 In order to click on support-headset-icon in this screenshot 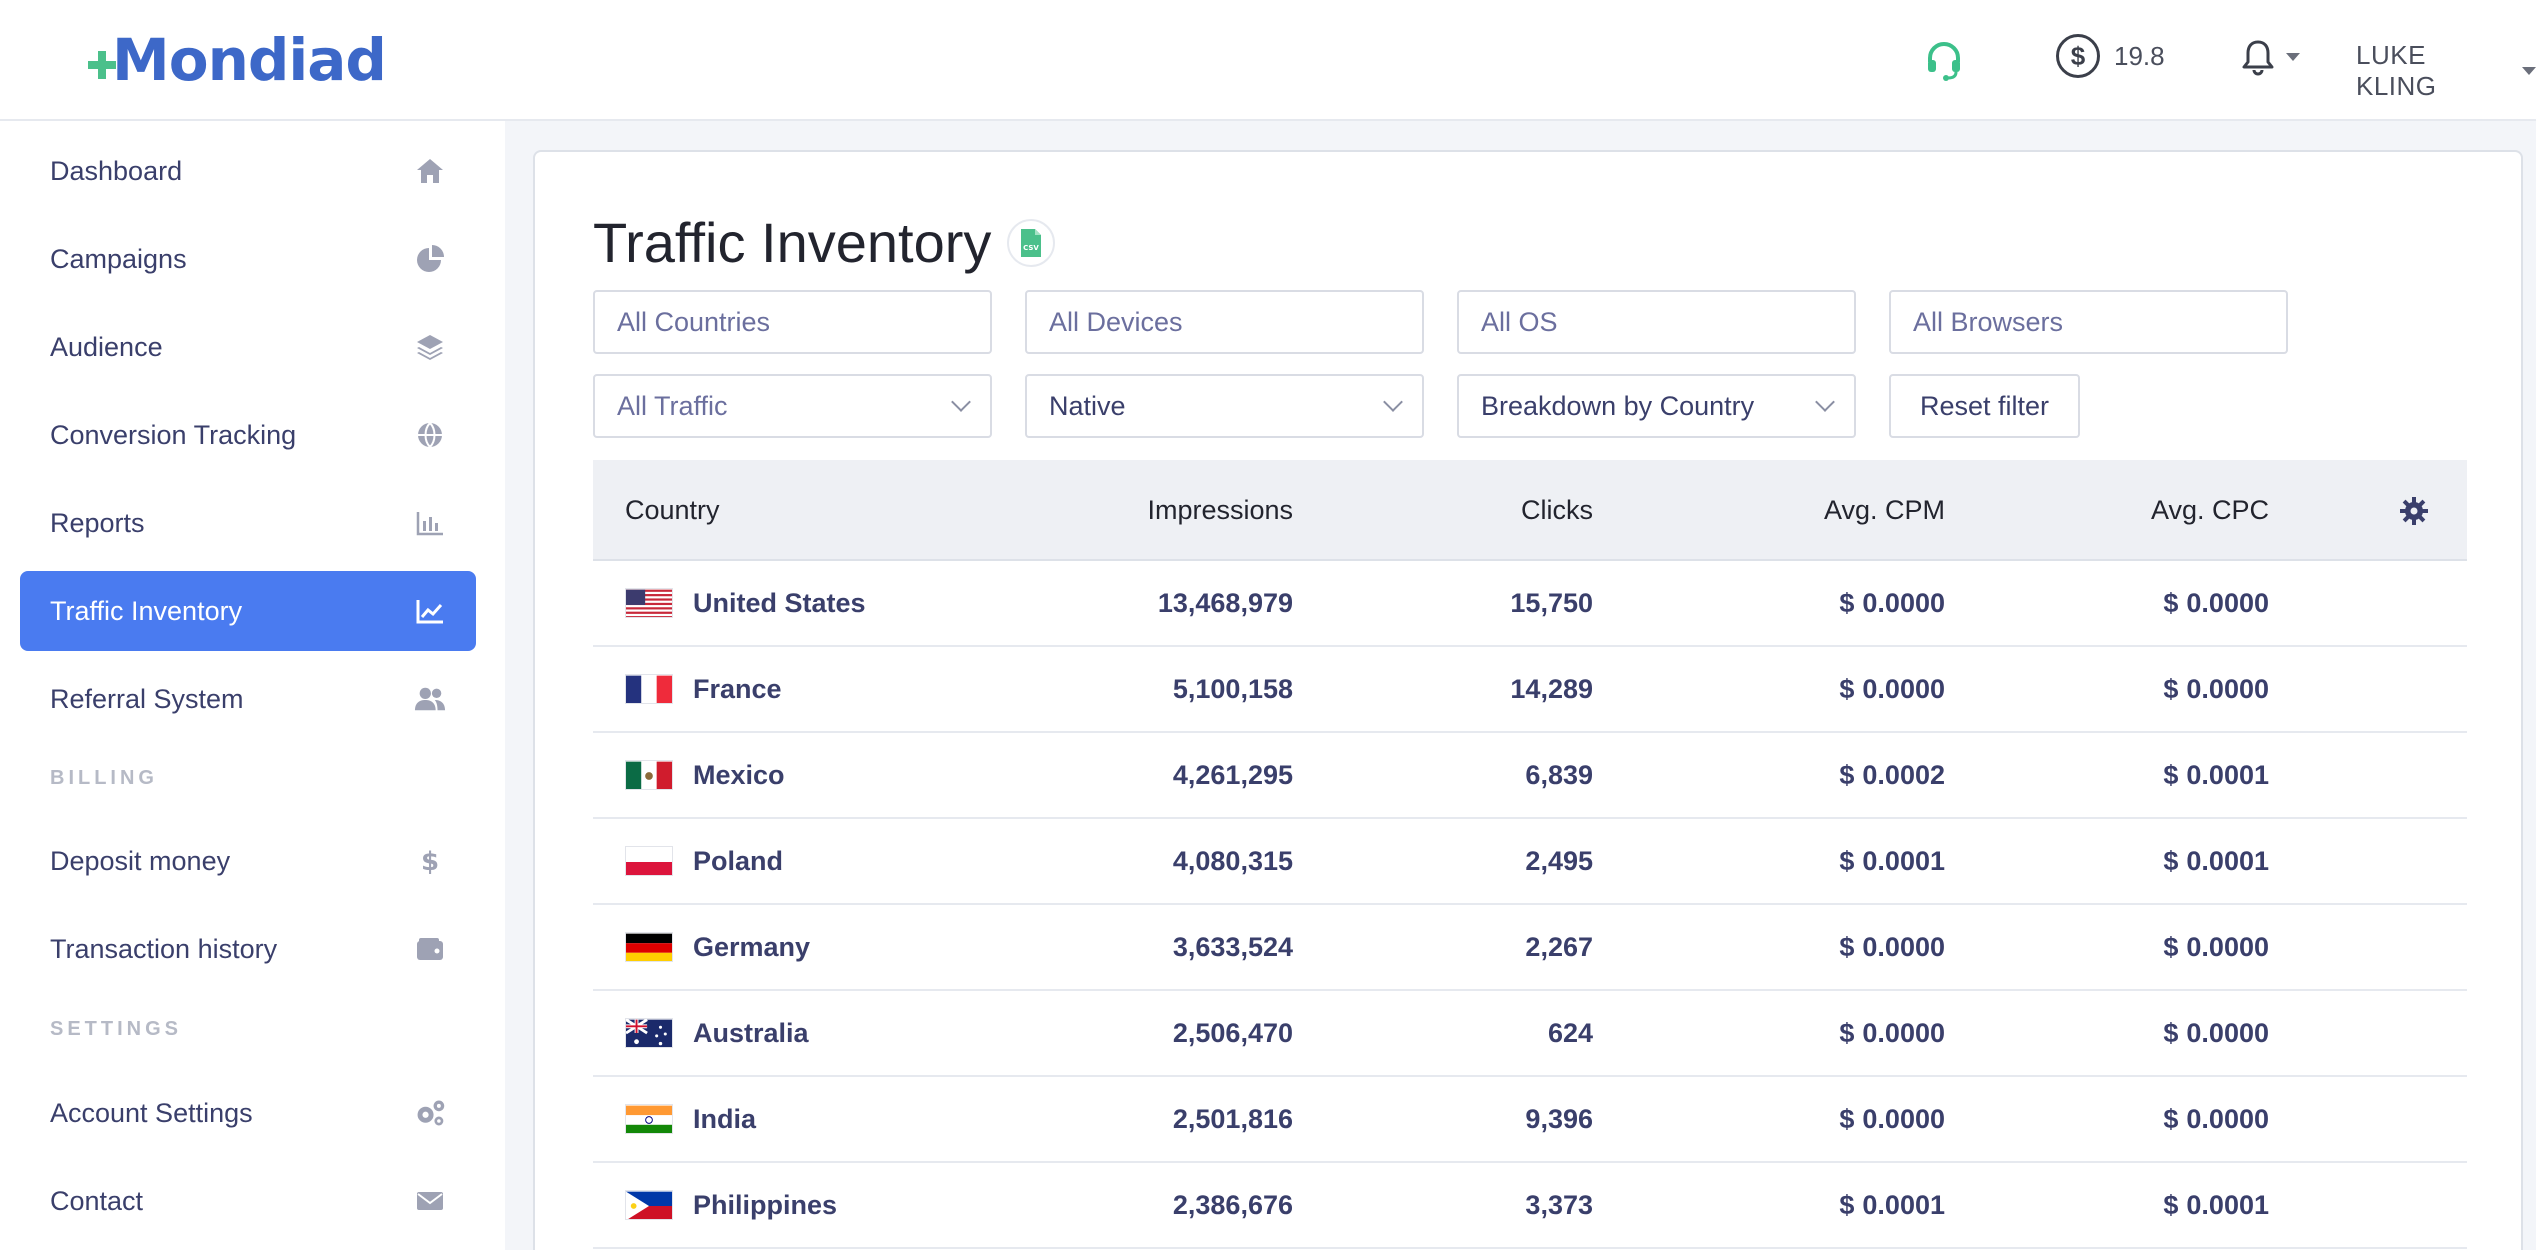, I will do `click(1944, 60)`.